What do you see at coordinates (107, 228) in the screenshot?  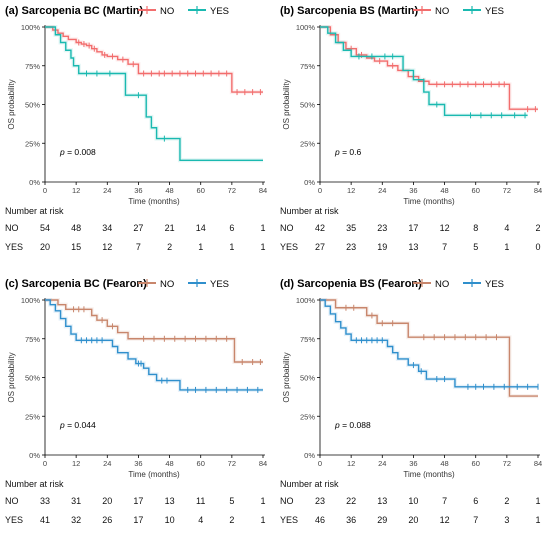 I see `risk-cell: 34` at bounding box center [107, 228].